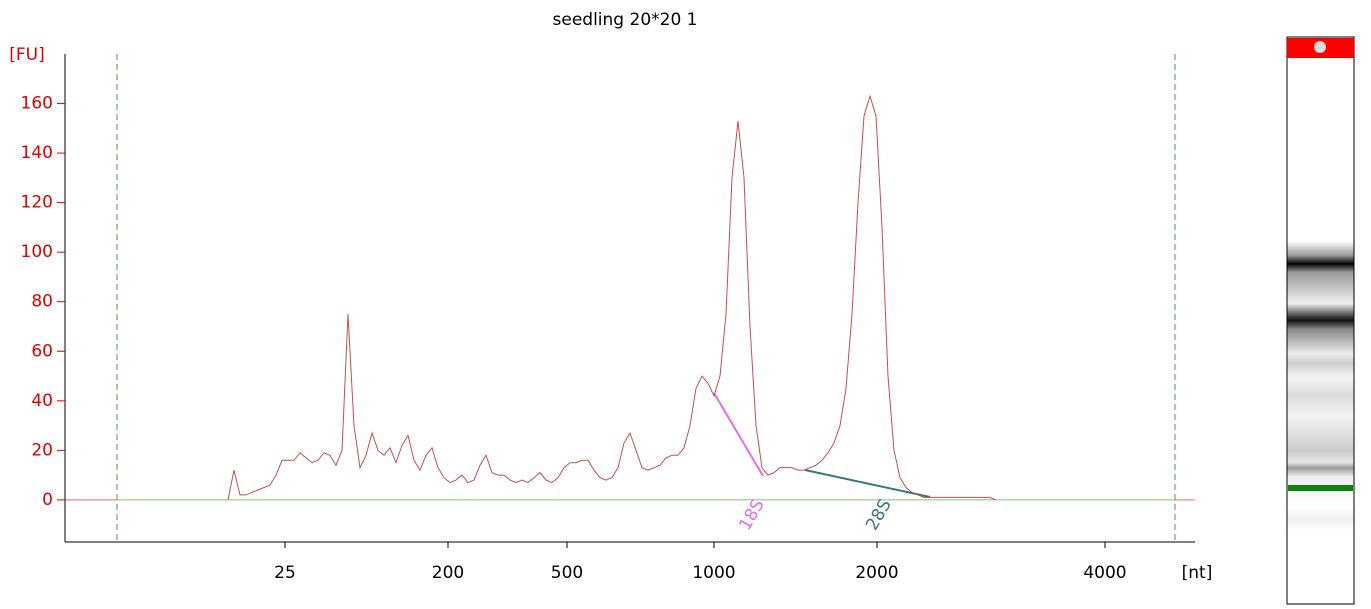  What do you see at coordinates (625, 20) in the screenshot?
I see `chart-title: seedling 20*20 1` at bounding box center [625, 20].